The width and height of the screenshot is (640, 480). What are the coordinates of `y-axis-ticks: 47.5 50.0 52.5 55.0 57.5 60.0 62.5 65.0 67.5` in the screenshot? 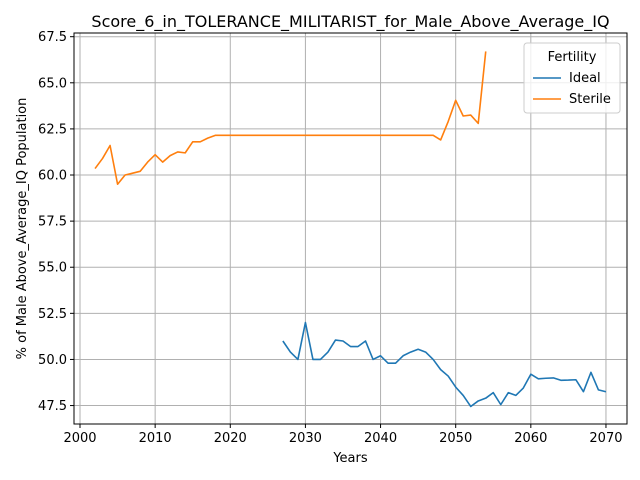 It's located at (56, 222).